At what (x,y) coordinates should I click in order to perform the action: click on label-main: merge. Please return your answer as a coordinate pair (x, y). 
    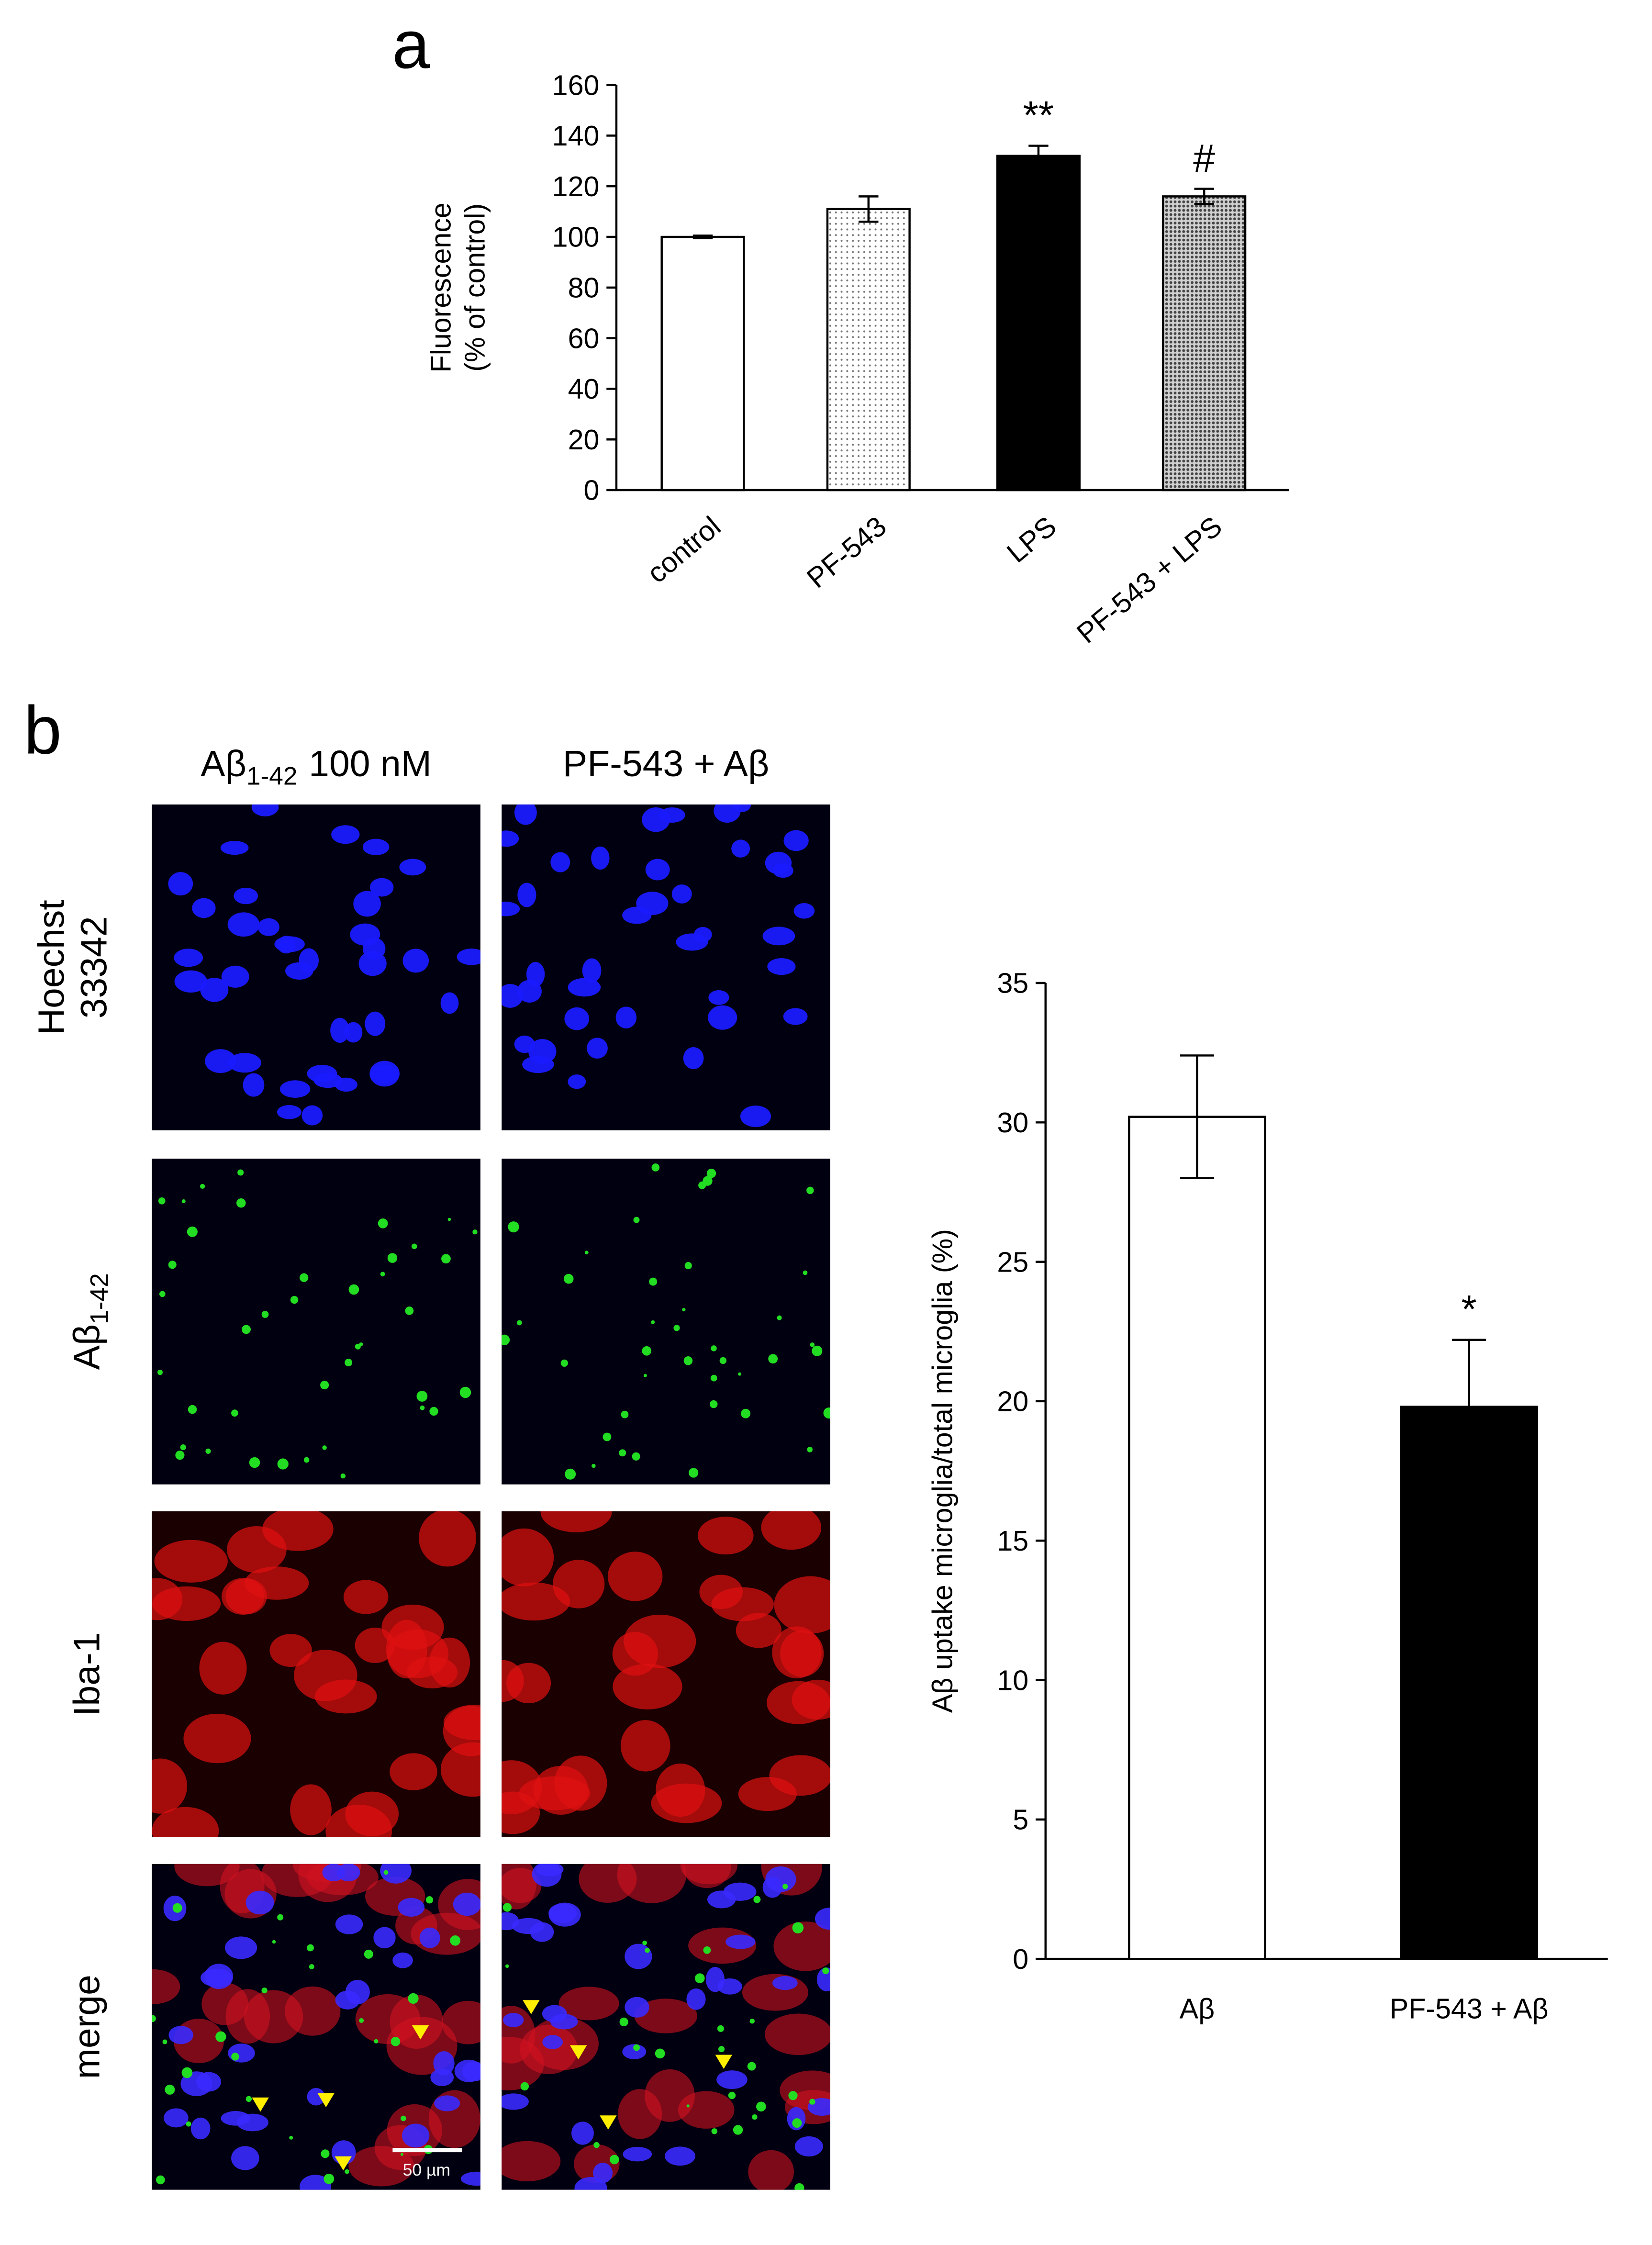
    Looking at the image, I should click on (87, 2027).